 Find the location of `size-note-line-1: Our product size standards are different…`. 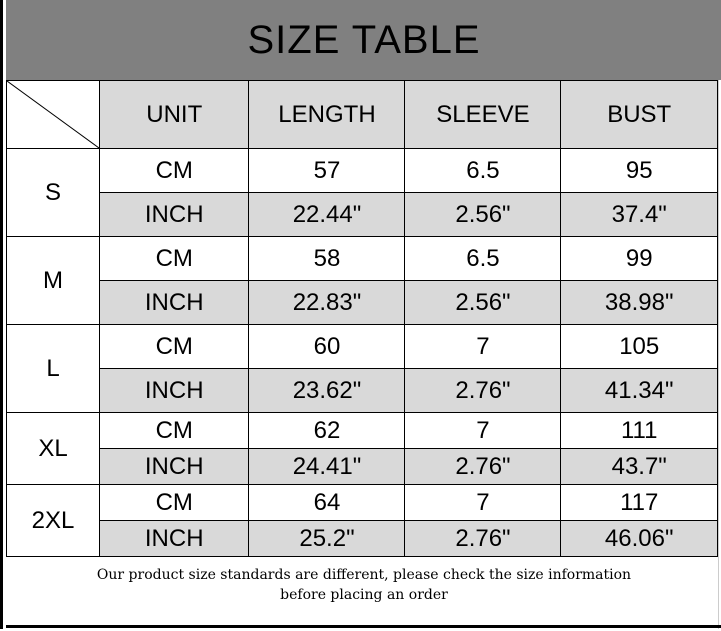

size-note-line-1: Our product size standards are different… is located at coordinates (364, 575).